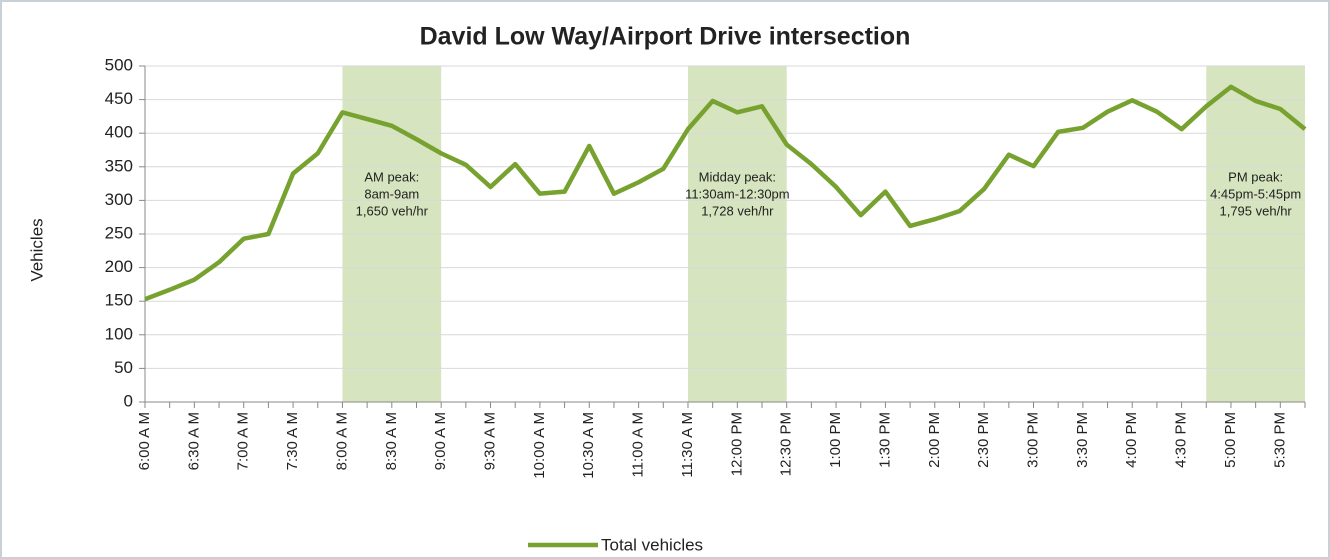  Describe the element at coordinates (737, 210) in the screenshot. I see `peak-annotation: 1,728 veh/hr` at that location.